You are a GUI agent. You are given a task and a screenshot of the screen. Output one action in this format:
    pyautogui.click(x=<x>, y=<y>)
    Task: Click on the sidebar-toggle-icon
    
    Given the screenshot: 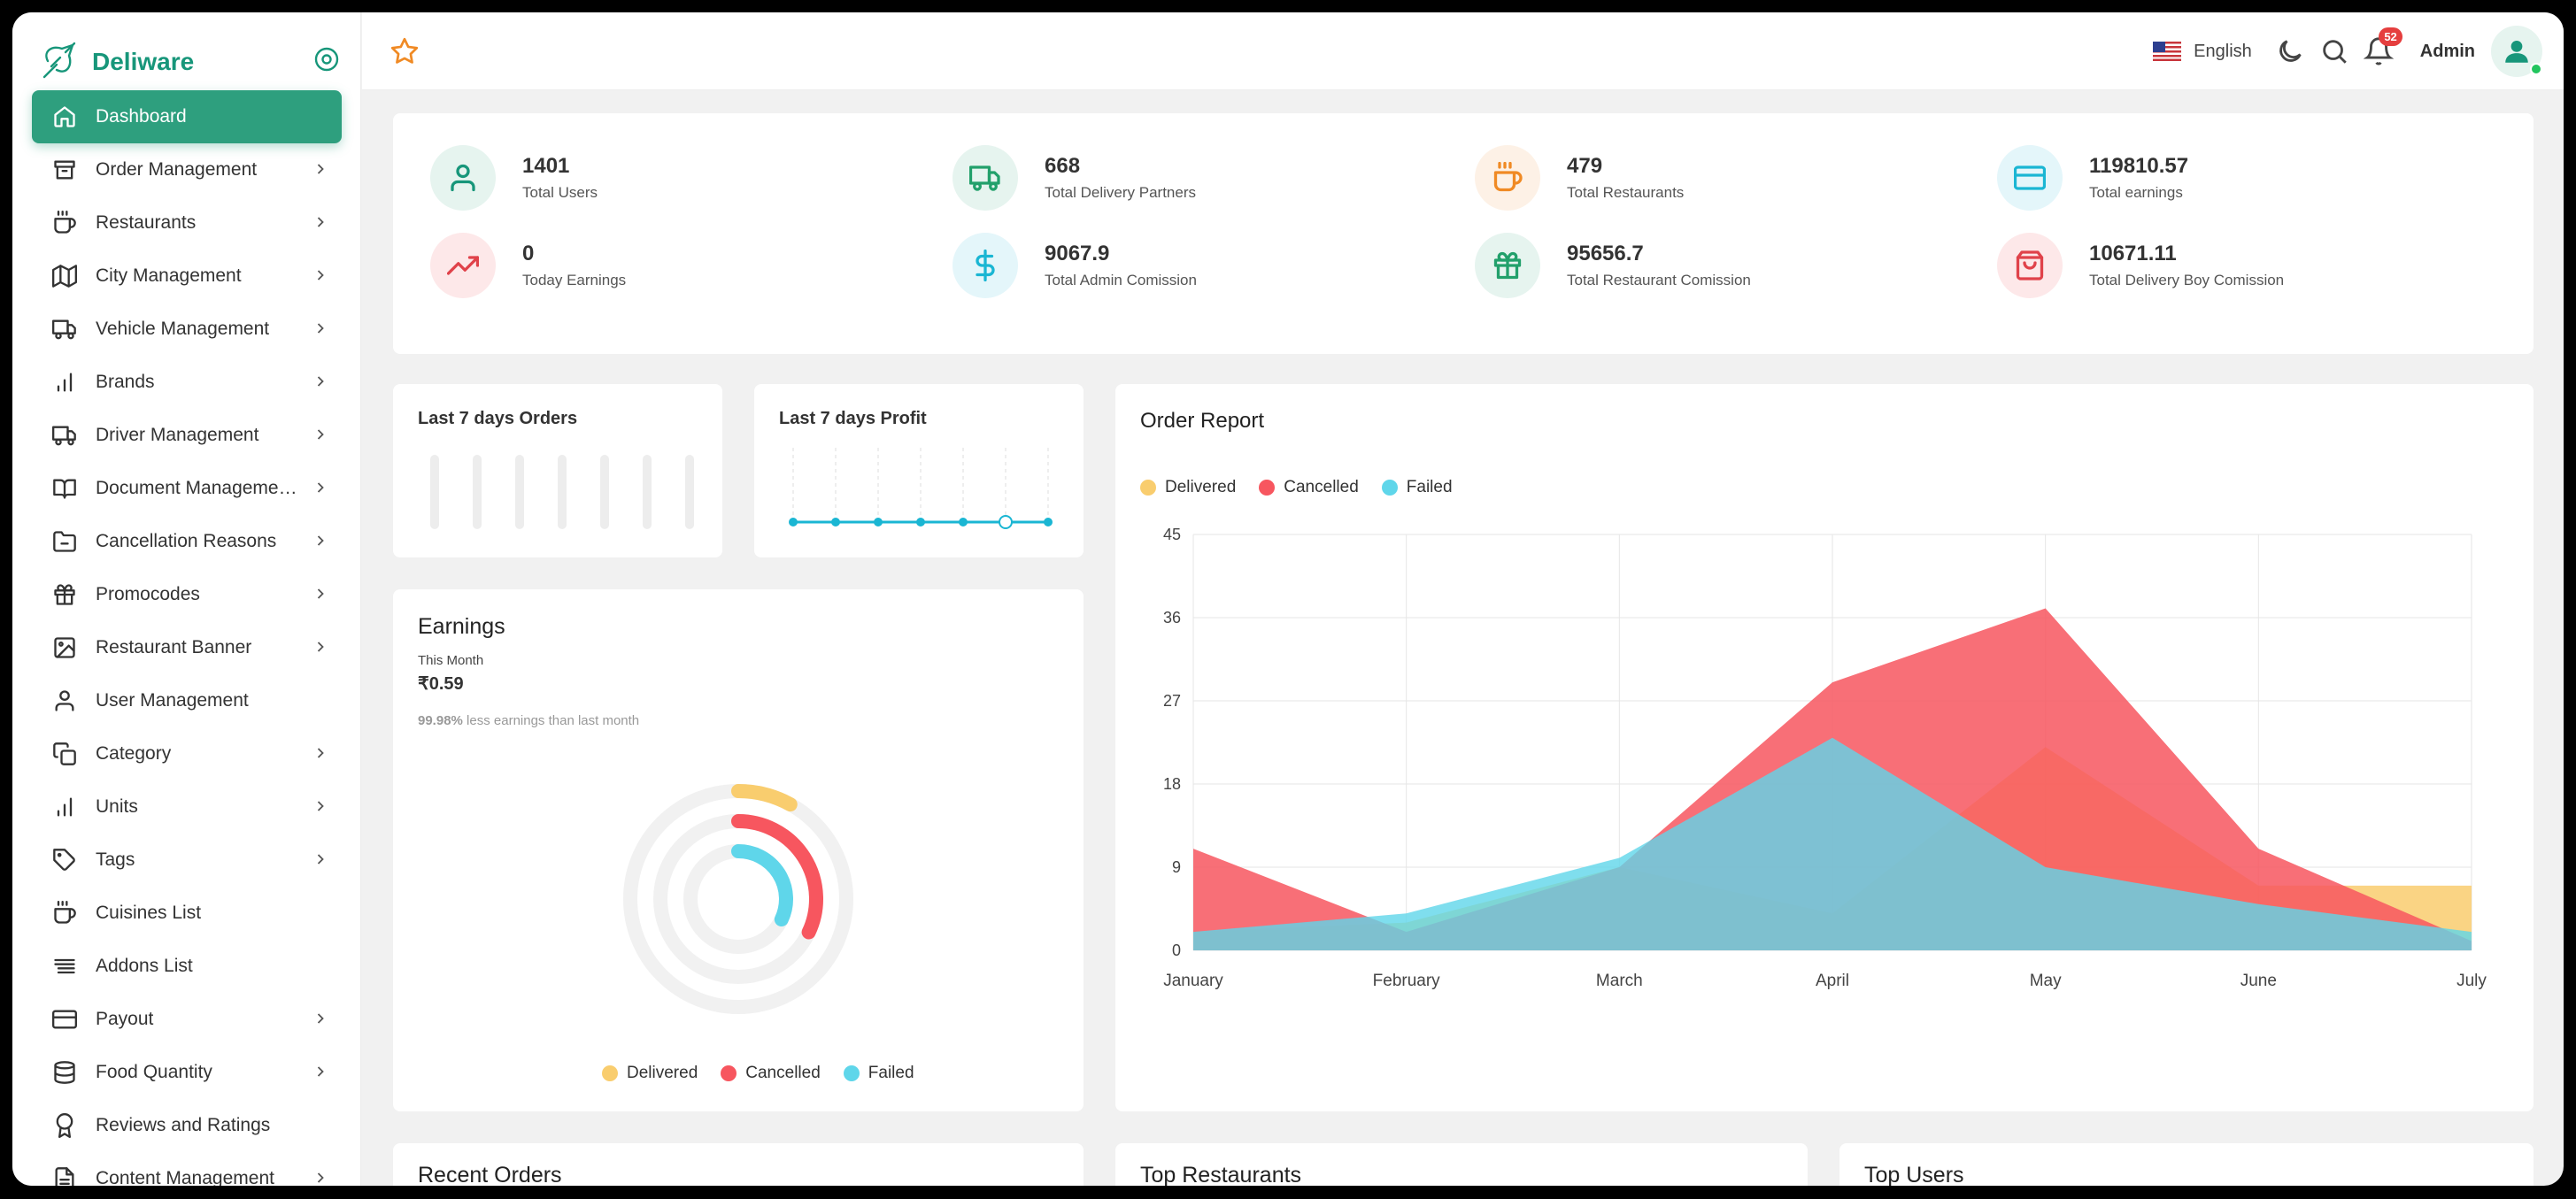 What is the action you would take?
    pyautogui.click(x=327, y=59)
    